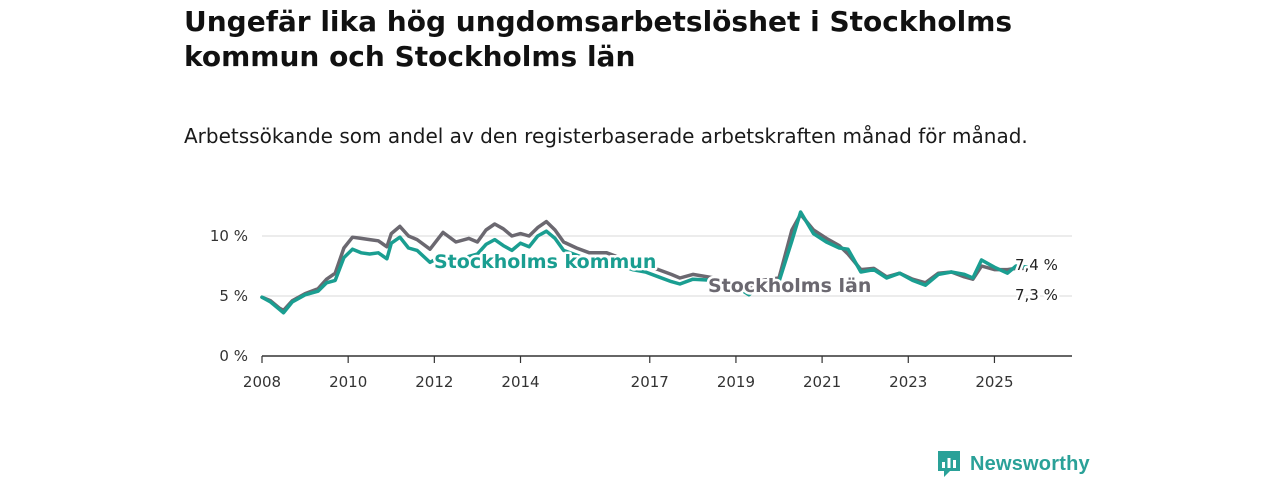  I want to click on x-tick-label: 2019, so click(736, 382).